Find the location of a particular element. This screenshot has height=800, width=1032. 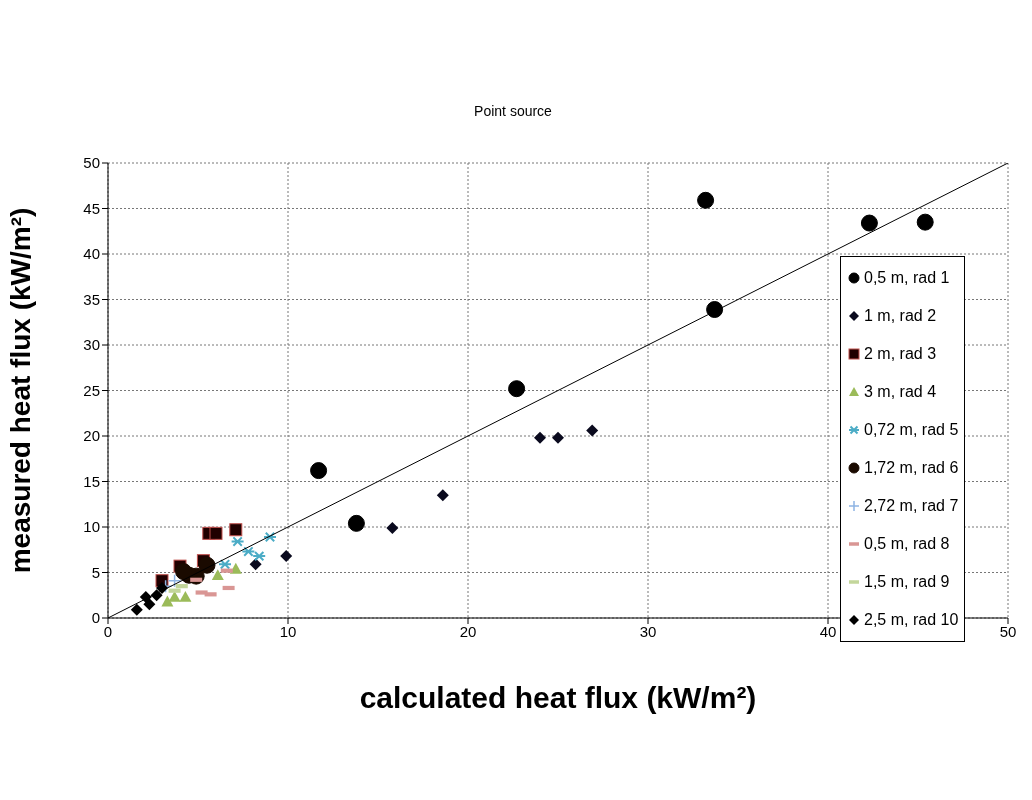

x-tick-label: 40 is located at coordinates (828, 631).